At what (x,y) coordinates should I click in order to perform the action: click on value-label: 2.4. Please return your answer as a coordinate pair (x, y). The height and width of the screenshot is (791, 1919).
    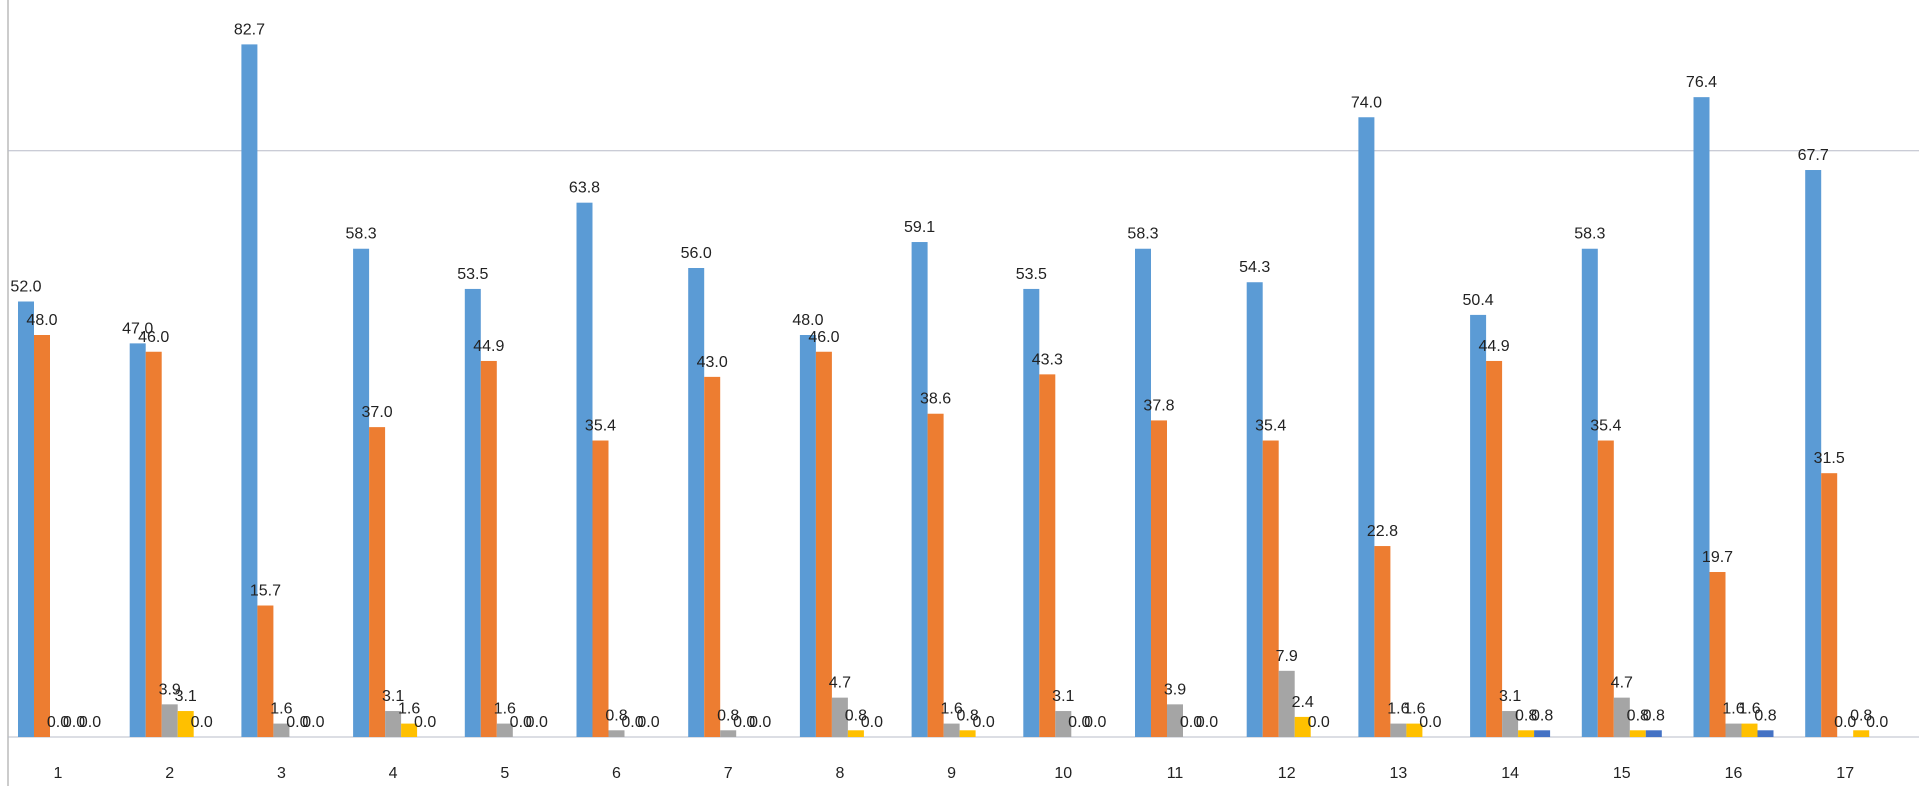
    Looking at the image, I should click on (1303, 702).